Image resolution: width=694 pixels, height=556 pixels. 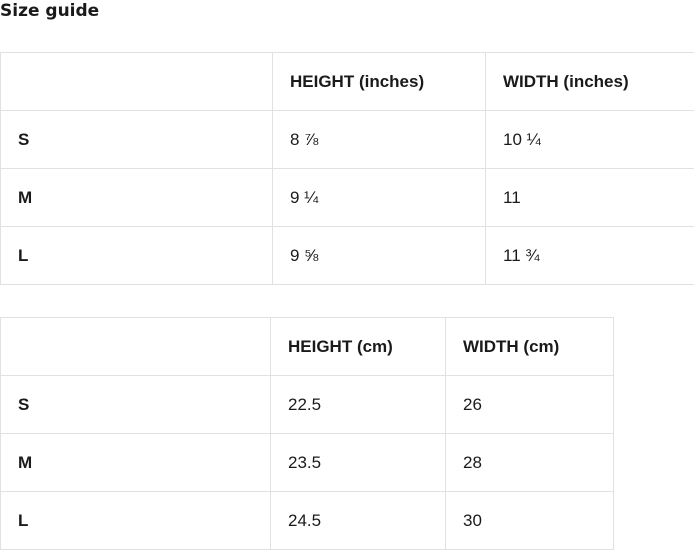 What do you see at coordinates (379, 255) in the screenshot?
I see `size-value-height-l-inches: 9 ⅝` at bounding box center [379, 255].